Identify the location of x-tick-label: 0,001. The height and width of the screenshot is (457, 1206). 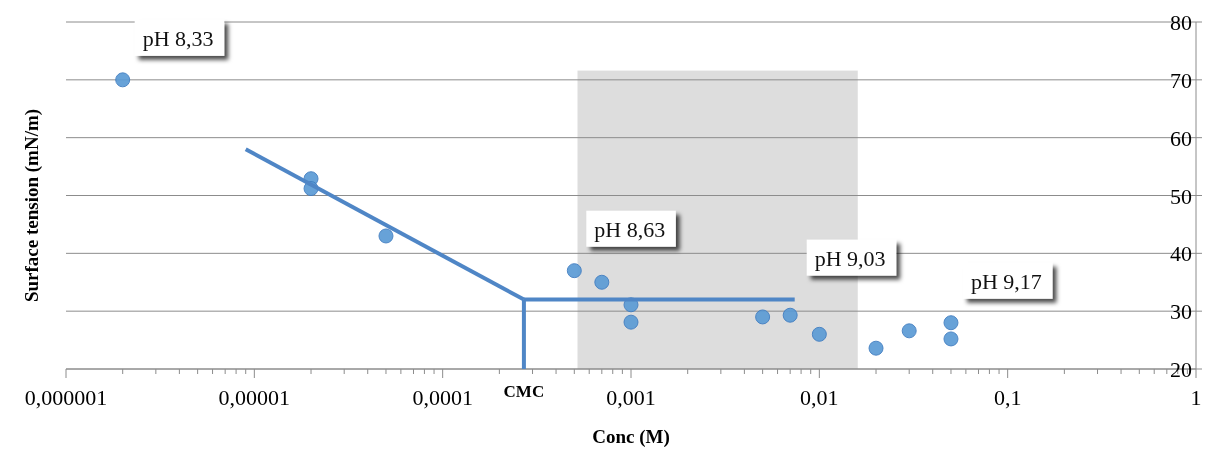
(631, 397).